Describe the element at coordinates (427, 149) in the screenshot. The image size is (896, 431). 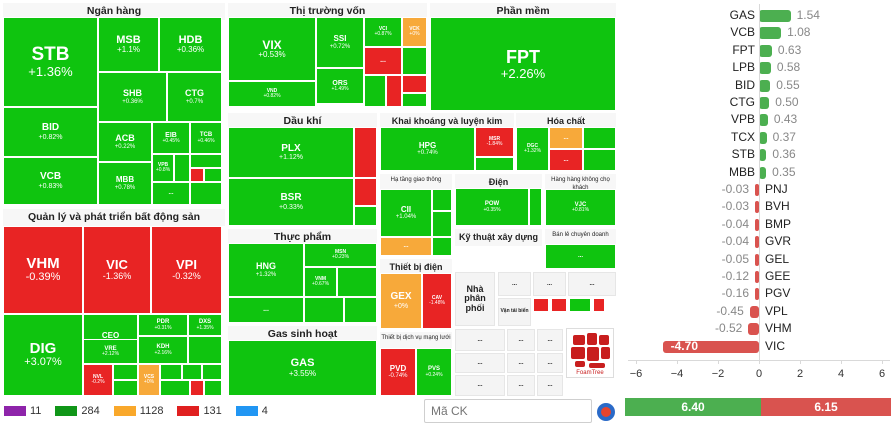
I see `tile-hpg: HPG +0.74%` at that location.